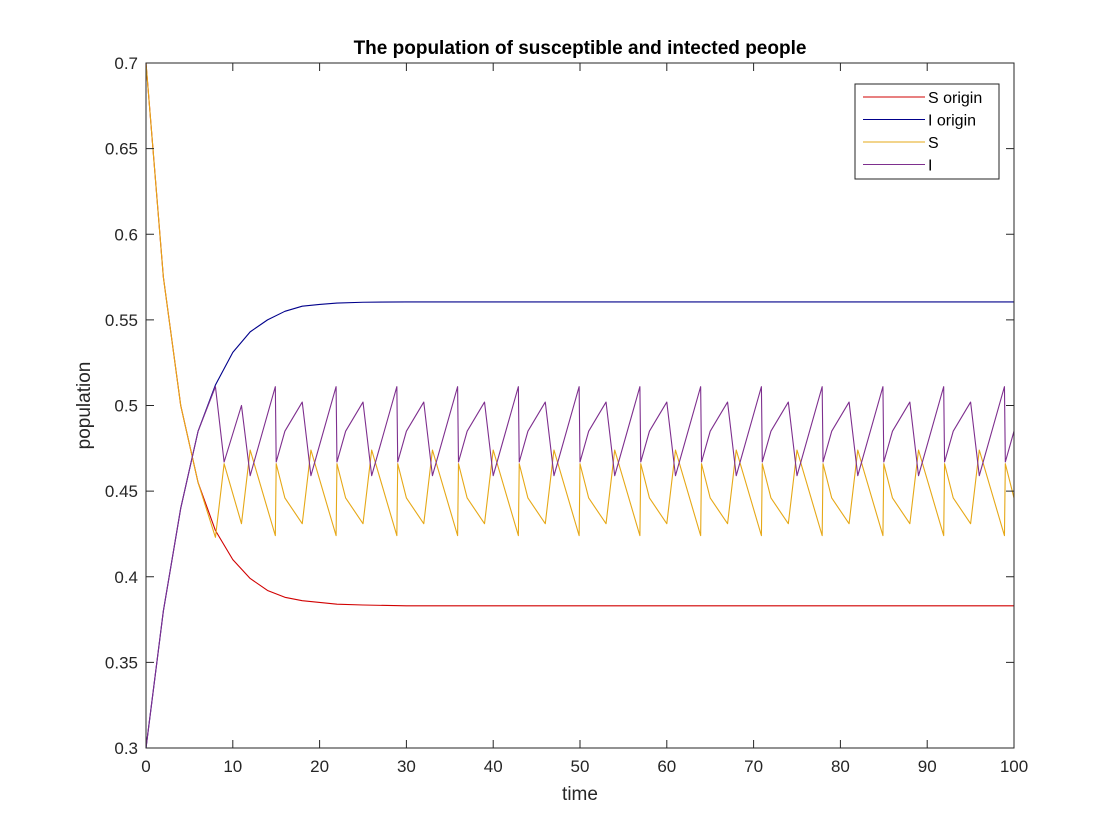  I want to click on y-tick-label: 0.6, so click(126, 234).